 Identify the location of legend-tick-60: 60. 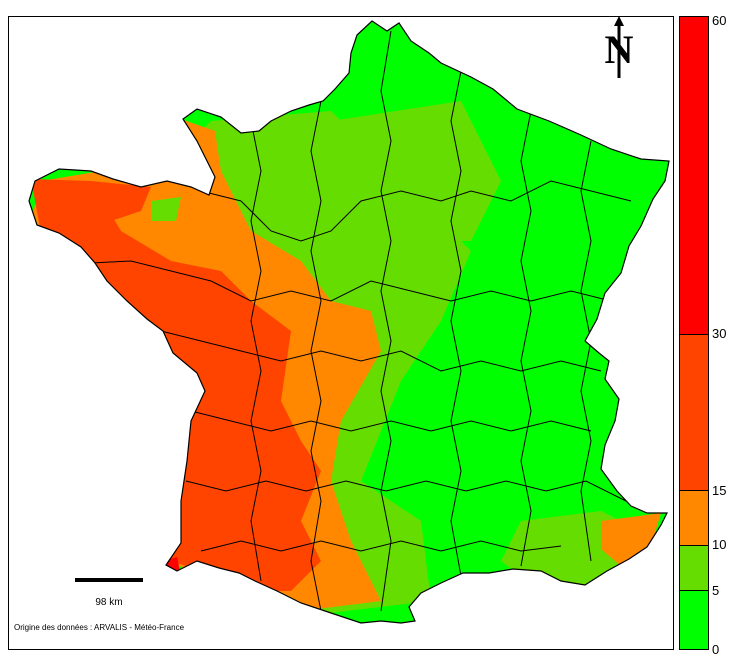
(719, 20).